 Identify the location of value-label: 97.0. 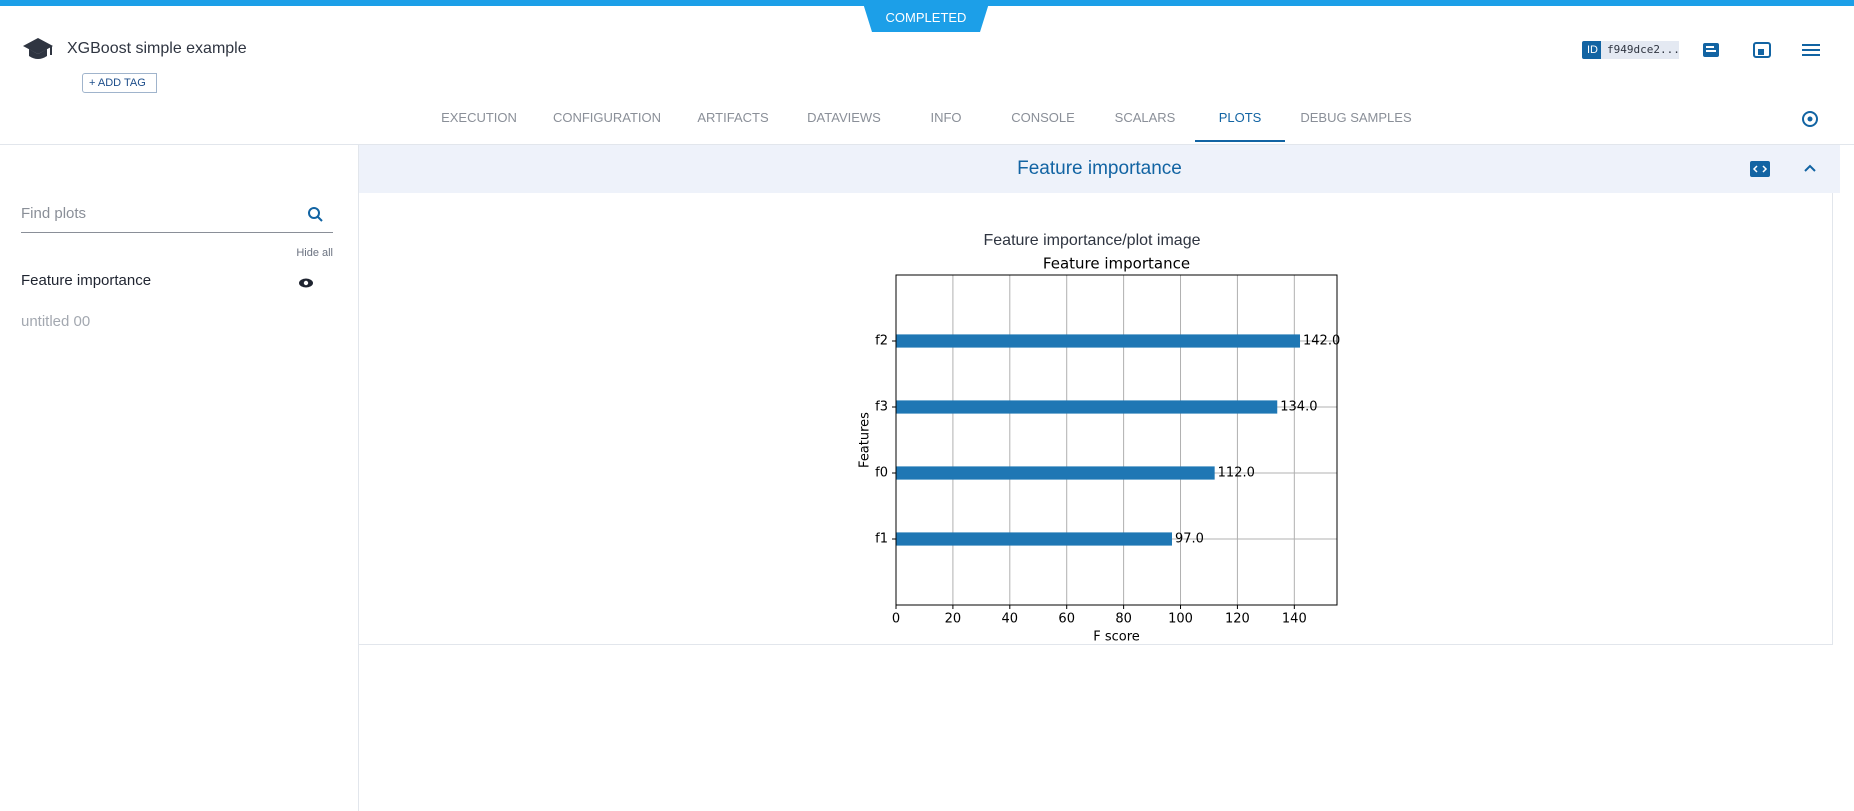
(1189, 539).